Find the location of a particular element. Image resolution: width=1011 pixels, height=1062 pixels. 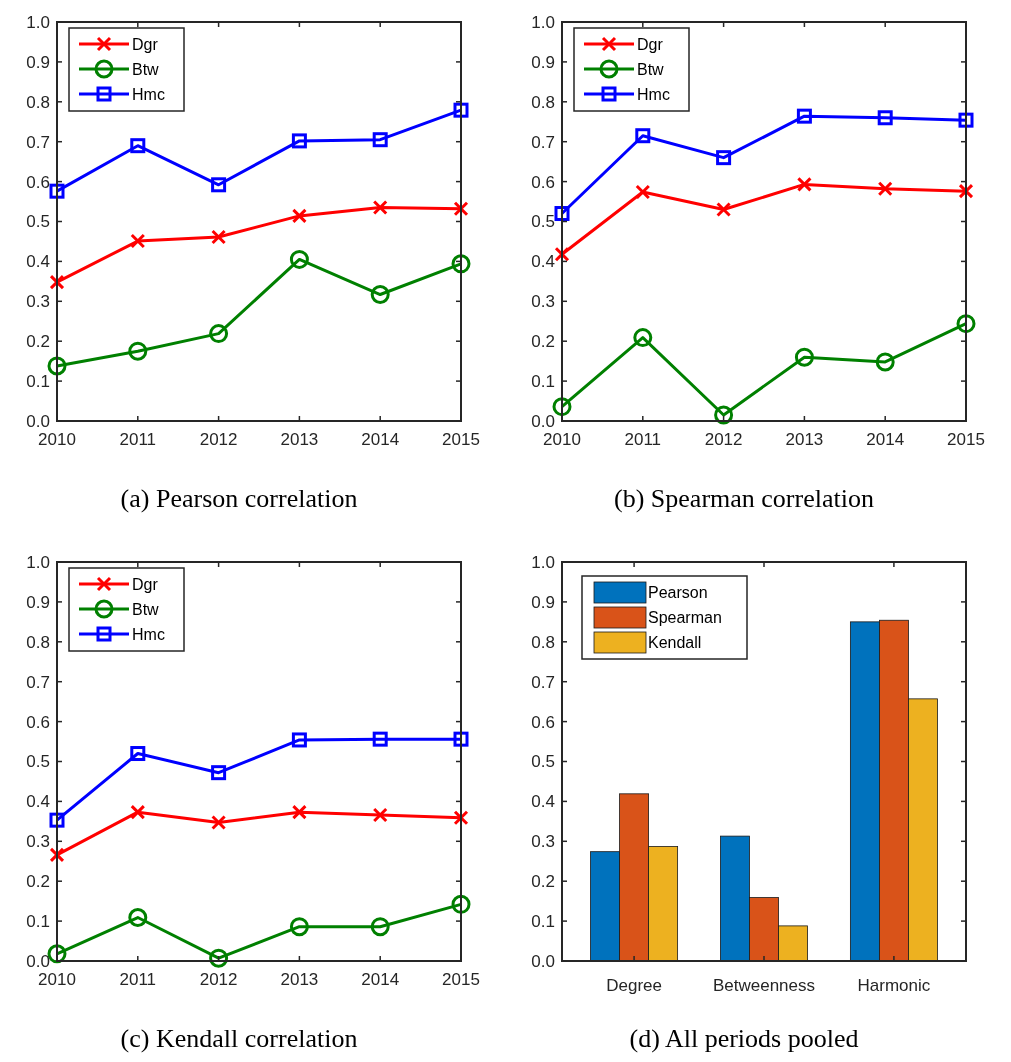

x-tick-label: Degree is located at coordinates (634, 985).